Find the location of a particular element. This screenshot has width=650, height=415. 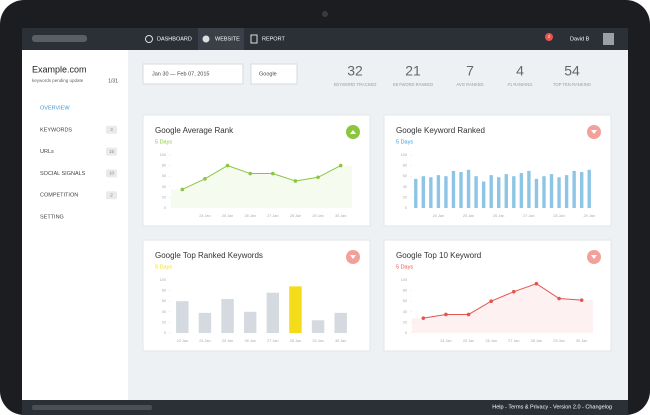

menu-item: SOCIAL SIGNALS is located at coordinates (63, 174).